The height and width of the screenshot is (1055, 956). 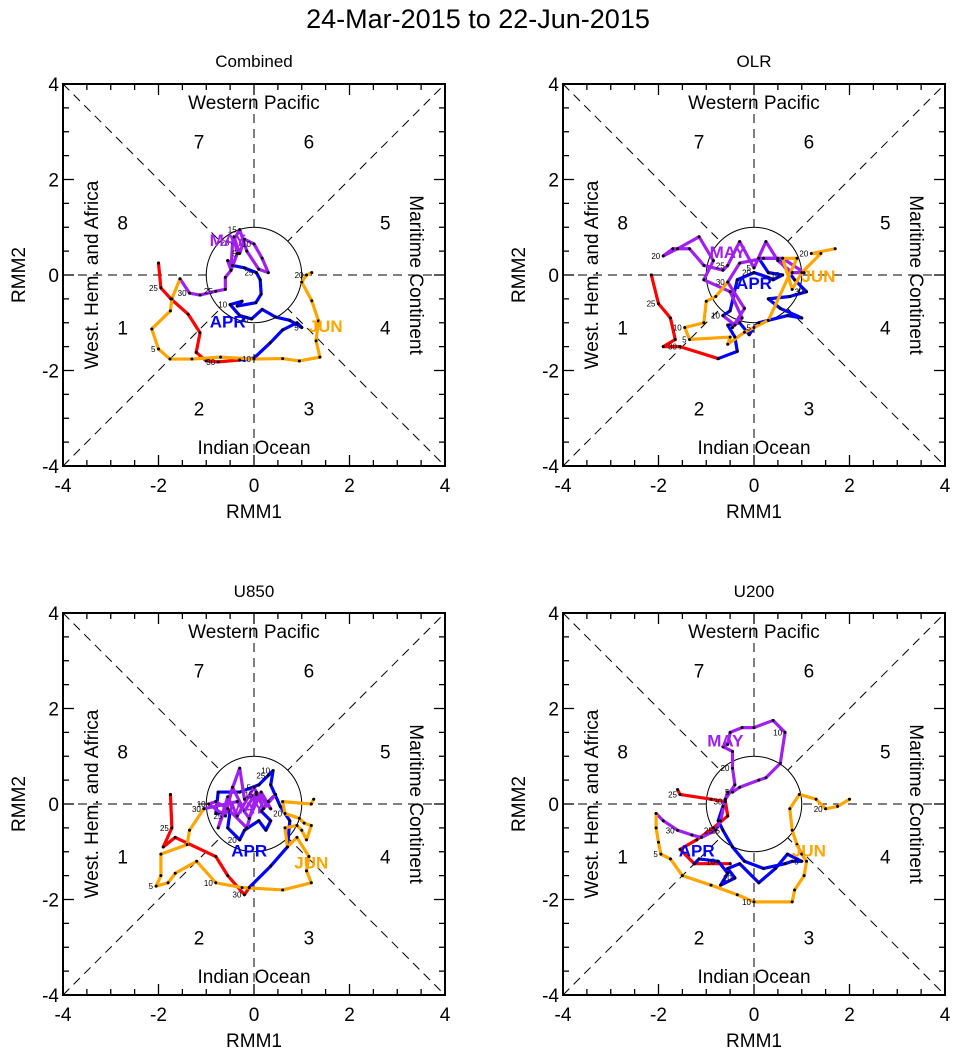 What do you see at coordinates (254, 1015) in the screenshot?
I see `x-tick-label: 0` at bounding box center [254, 1015].